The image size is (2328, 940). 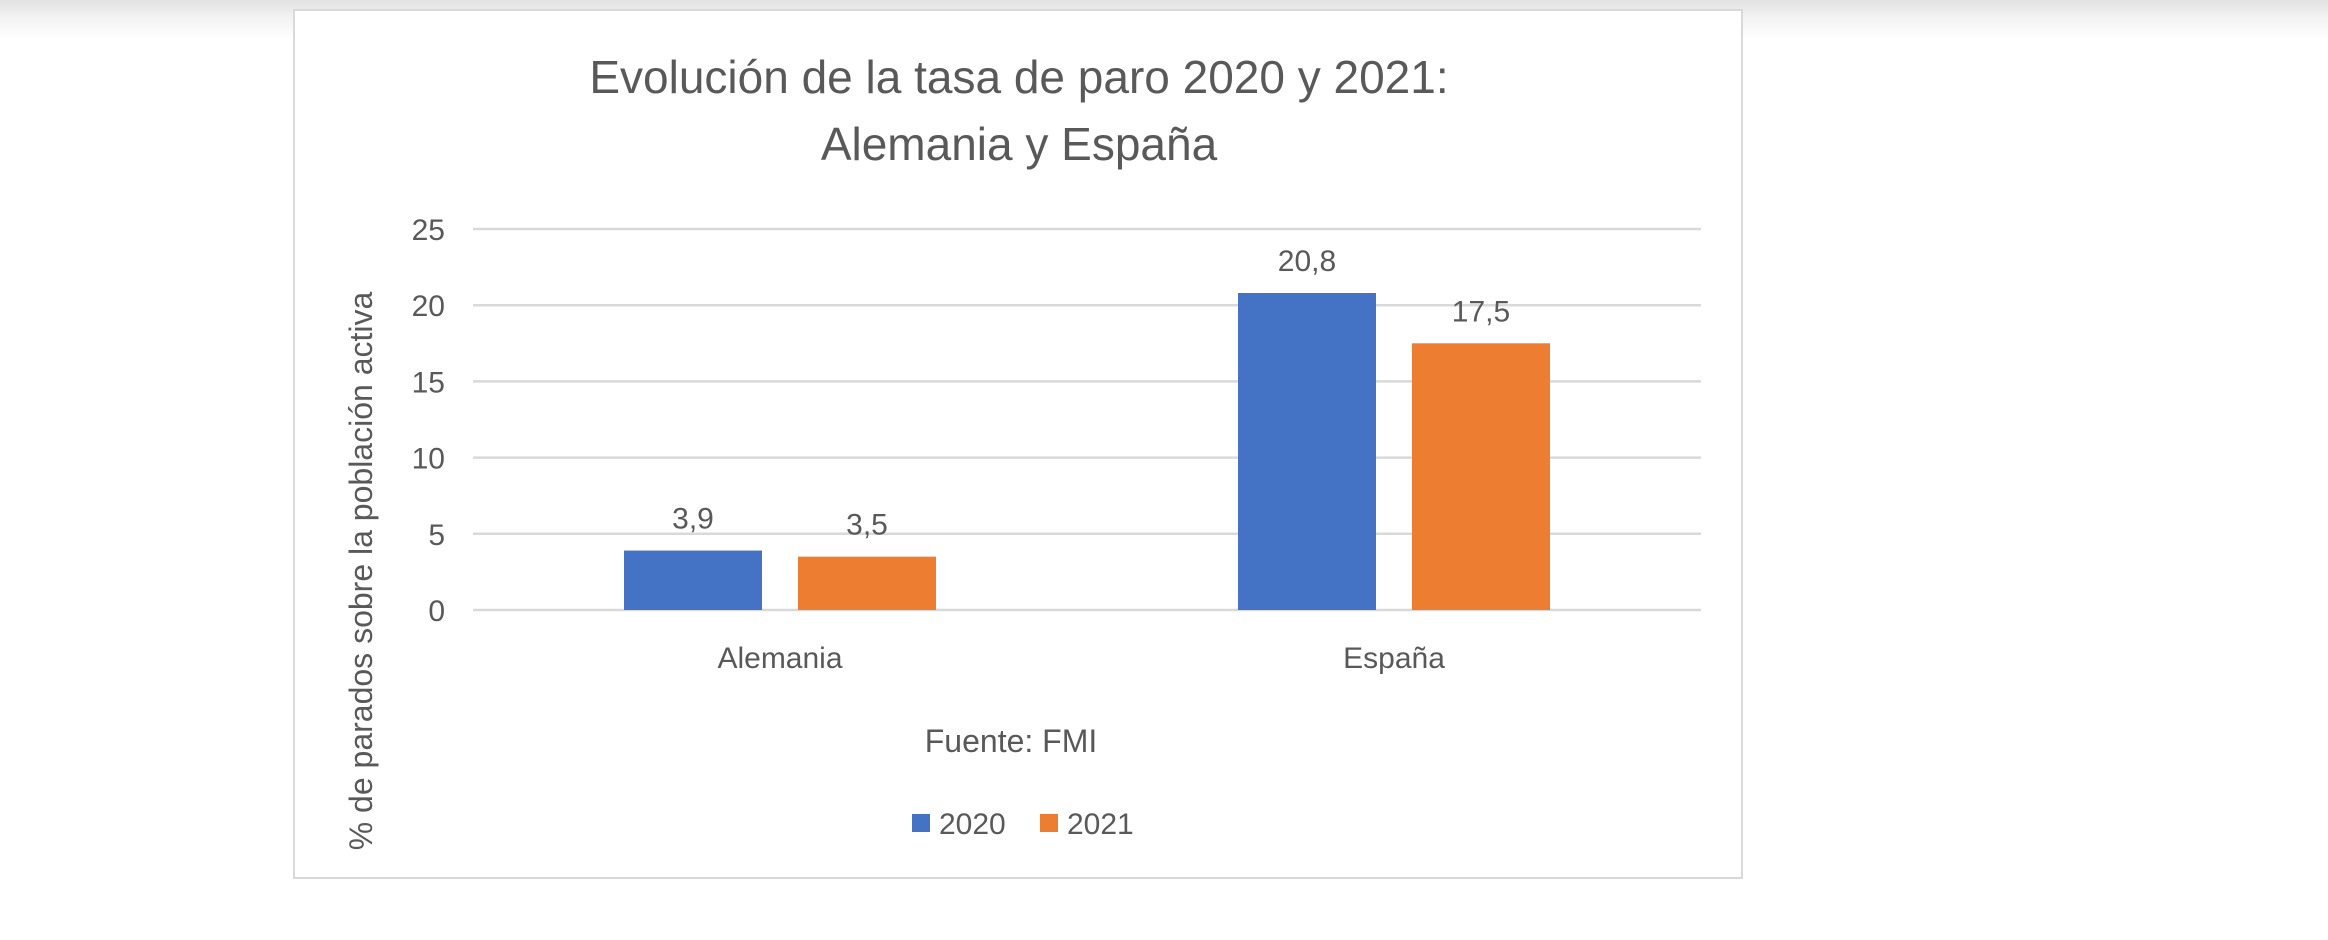 I want to click on bars, so click(x=1087, y=451).